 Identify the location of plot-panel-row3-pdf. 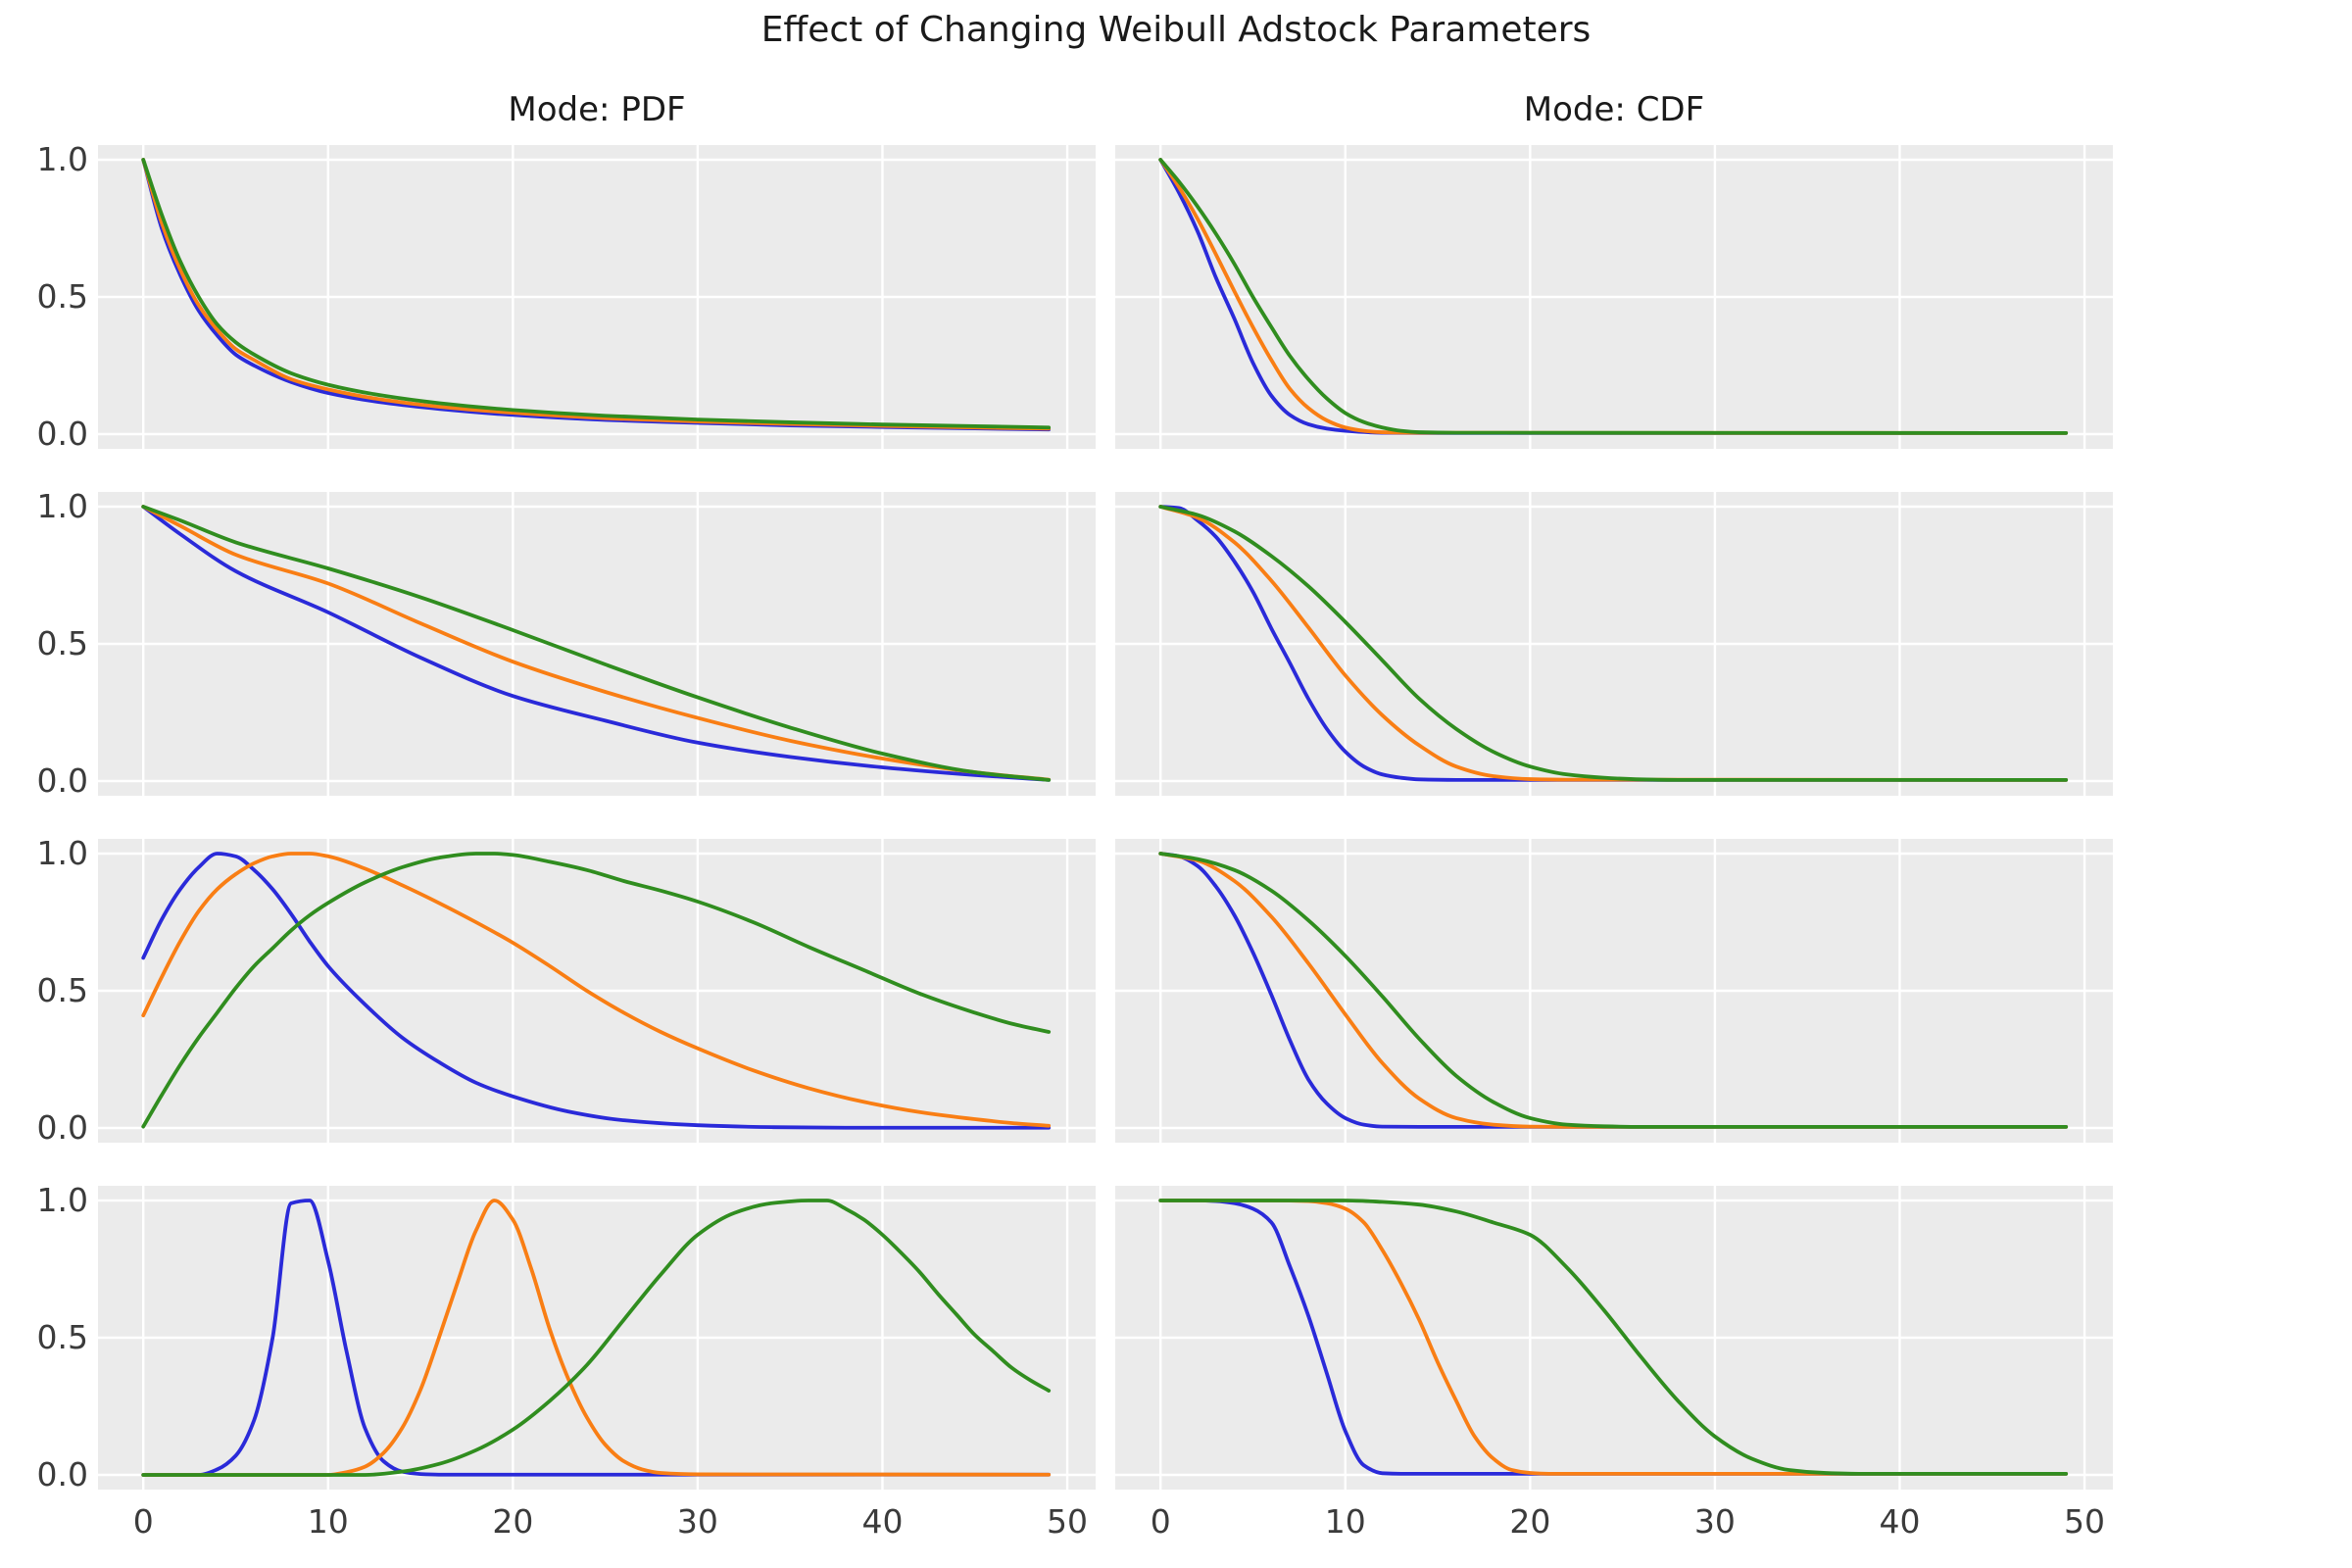
(597, 991).